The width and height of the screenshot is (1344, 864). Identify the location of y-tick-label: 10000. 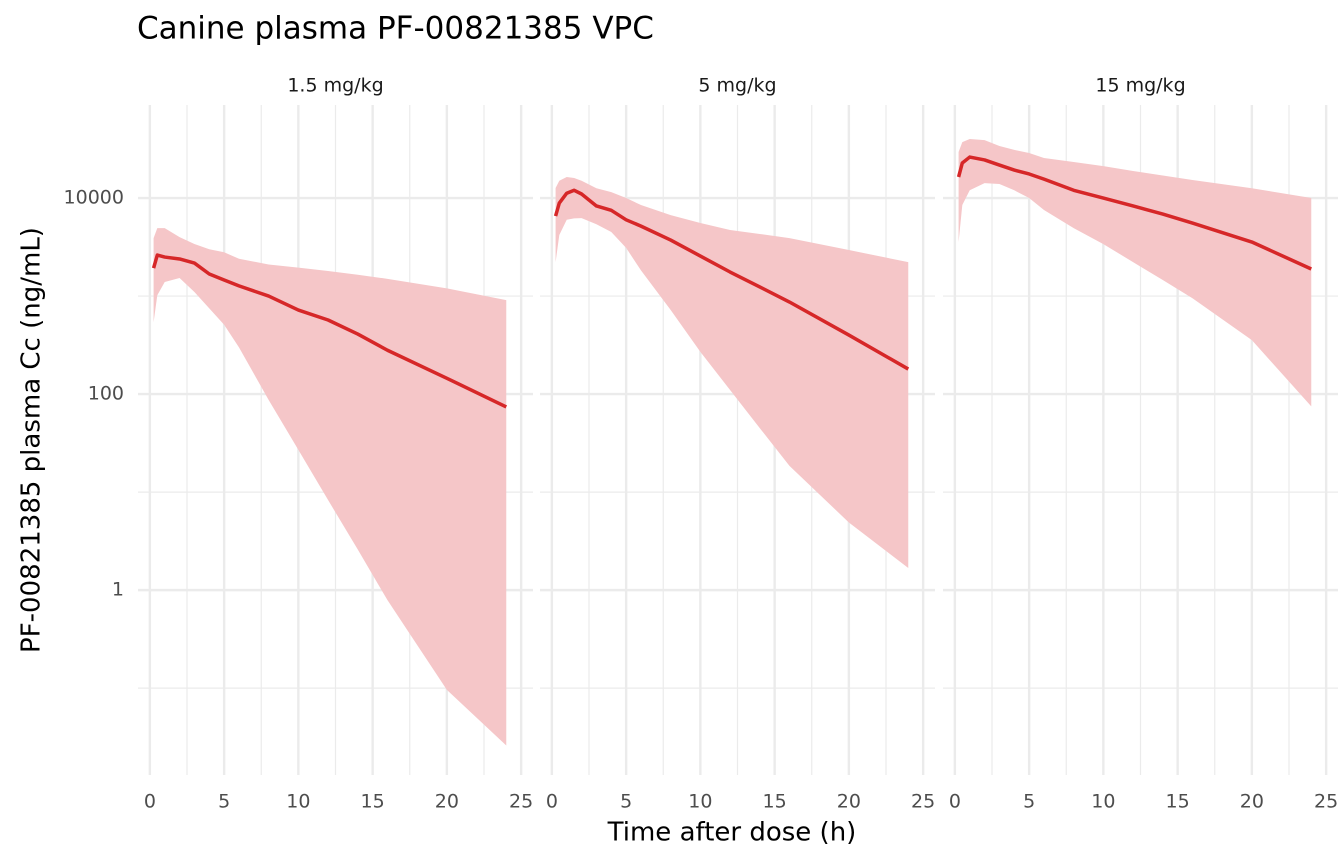
(94, 198).